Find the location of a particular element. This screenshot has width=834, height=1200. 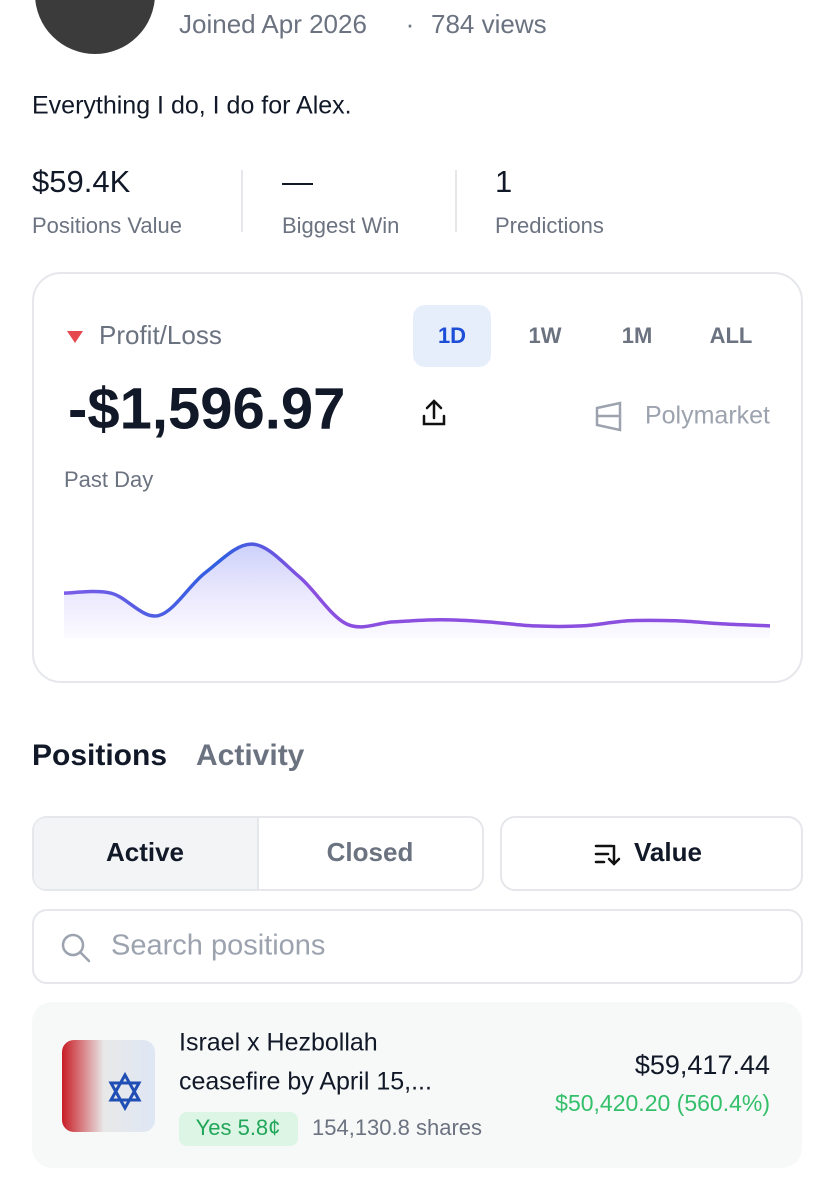

stat-label: Positions Value is located at coordinates (107, 225).